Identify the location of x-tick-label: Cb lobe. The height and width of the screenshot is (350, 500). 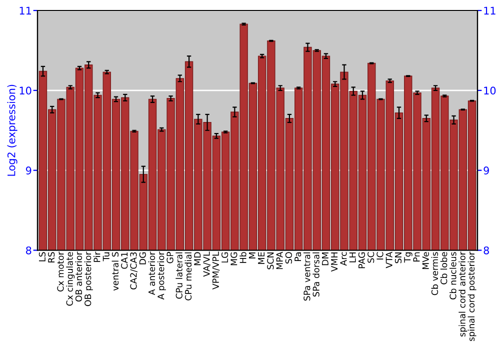
(444, 268).